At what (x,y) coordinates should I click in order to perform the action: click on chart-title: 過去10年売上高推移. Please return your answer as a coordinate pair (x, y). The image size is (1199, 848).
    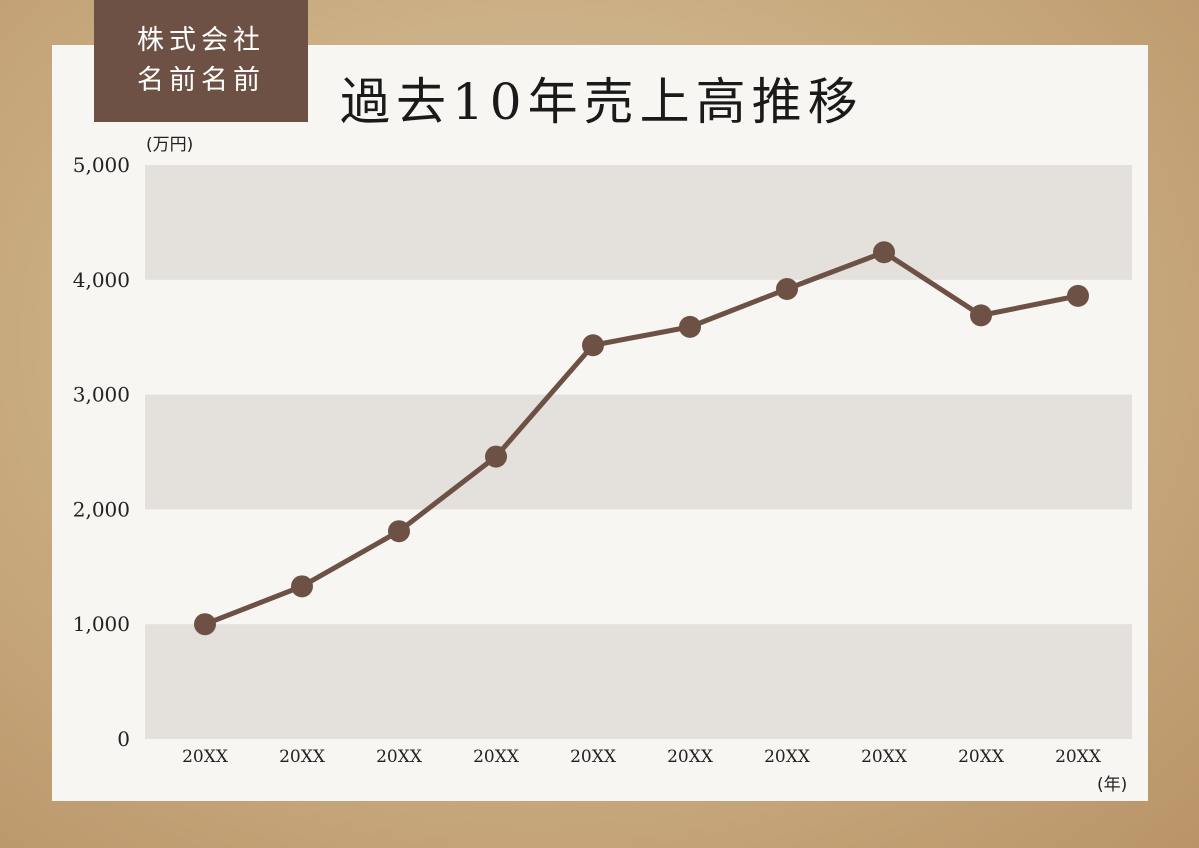
    Looking at the image, I should click on (602, 102).